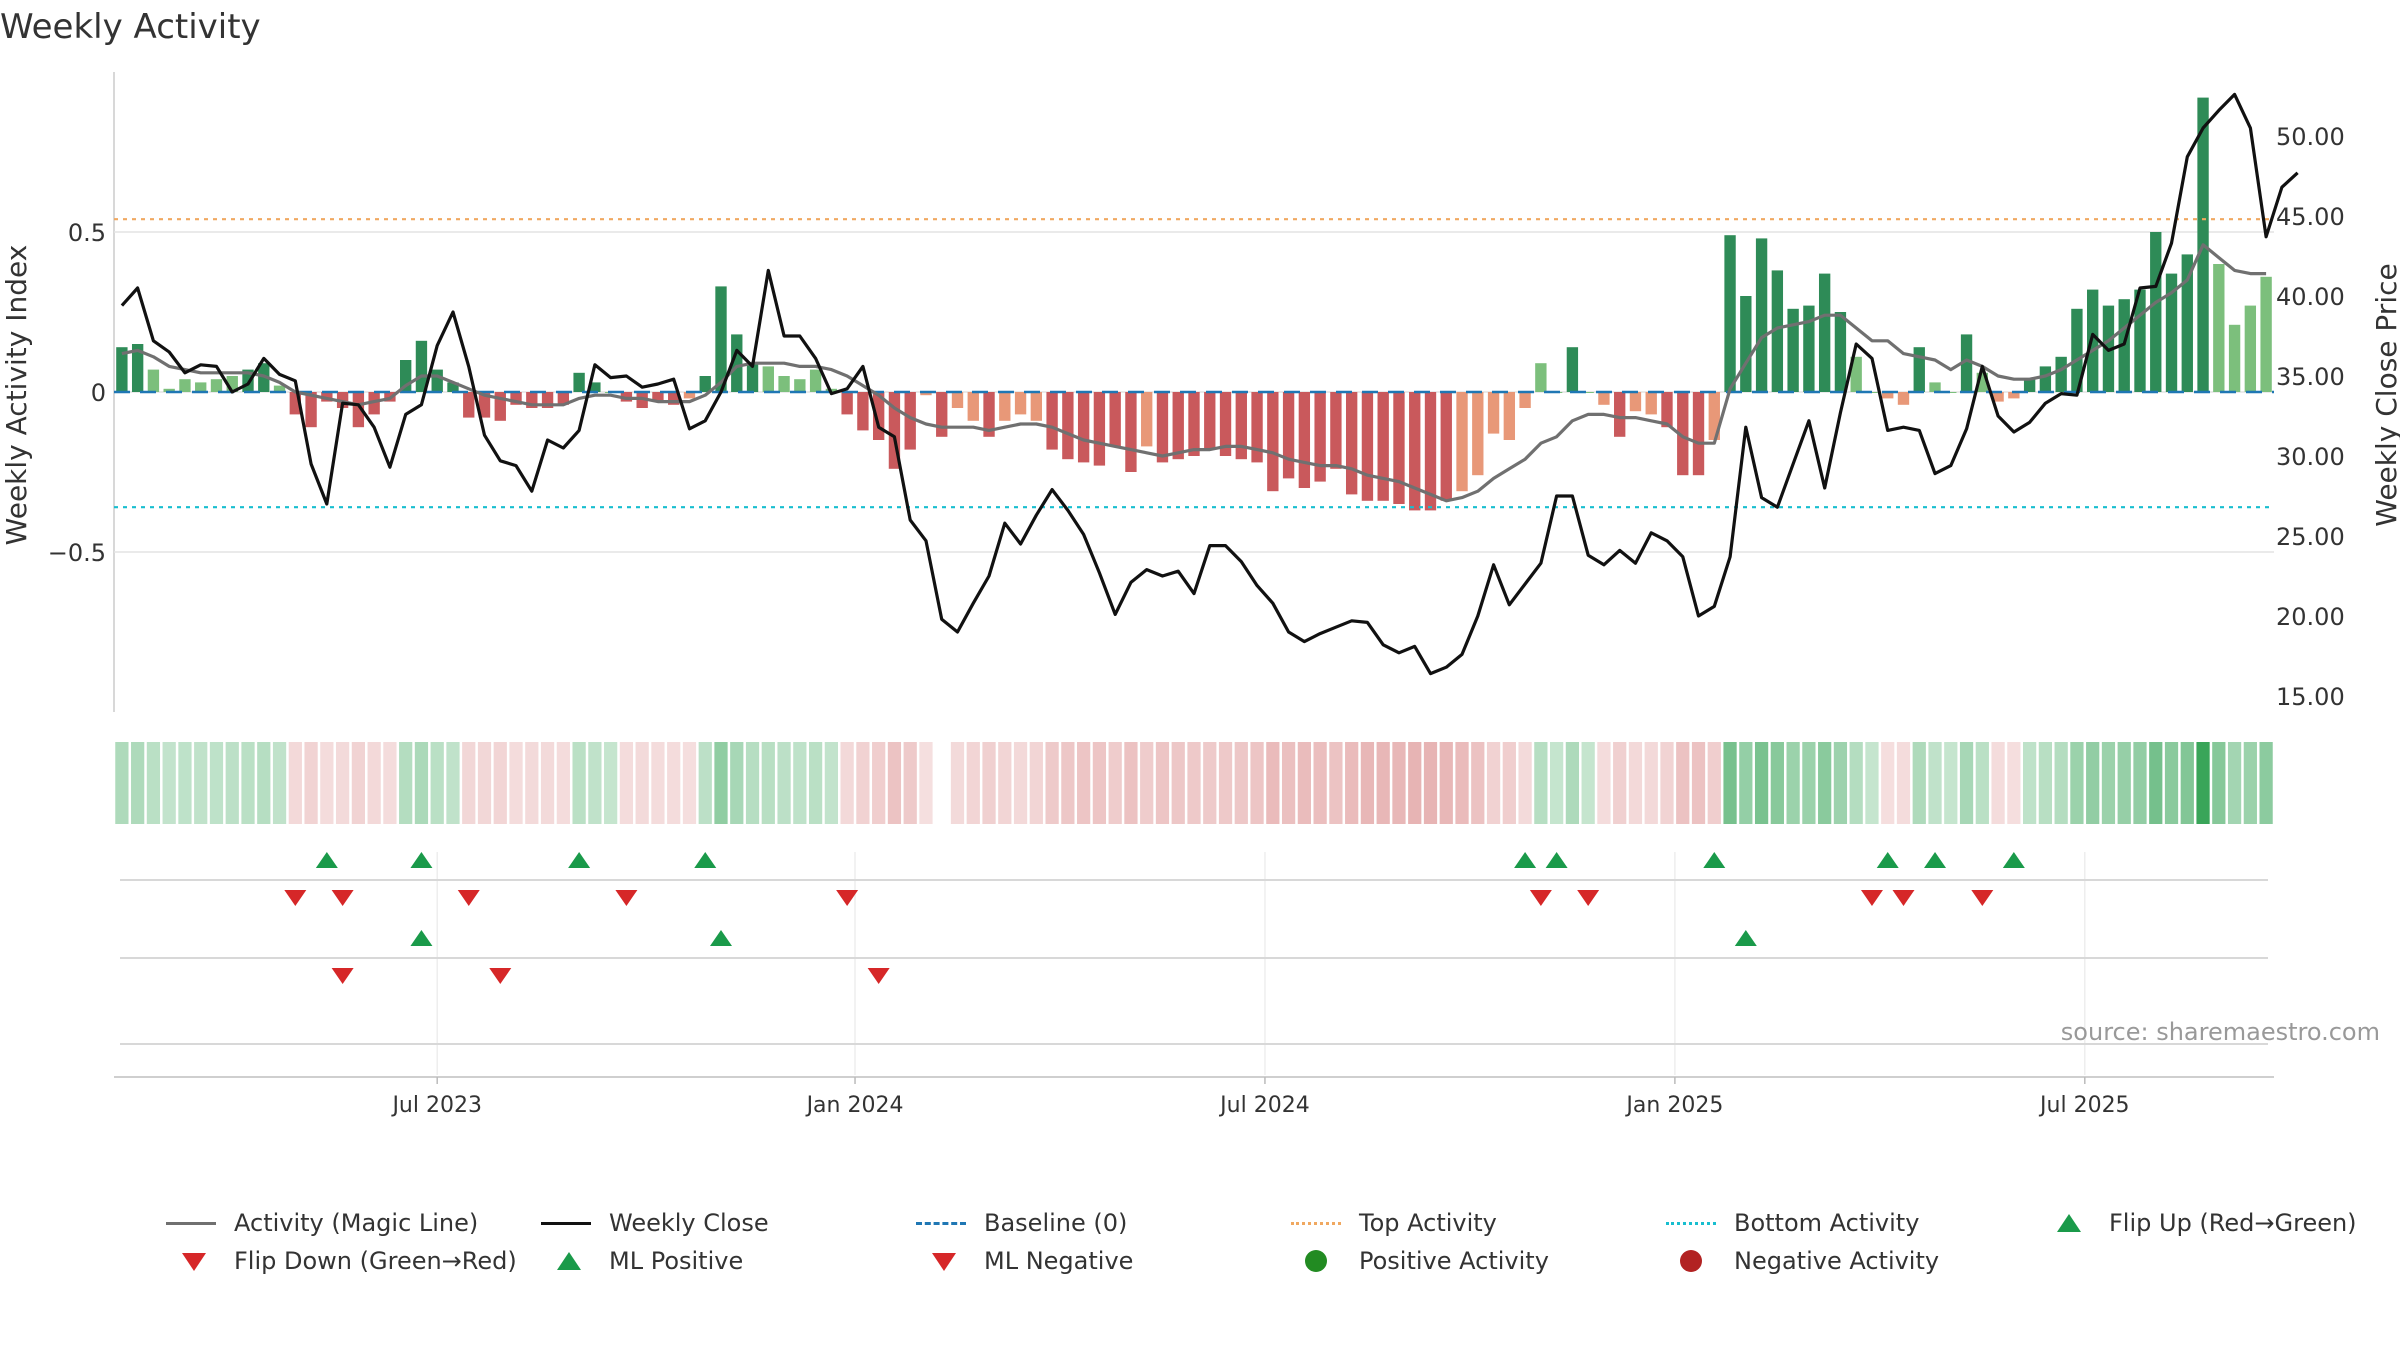  I want to click on right-tick-label: 20.00, so click(2310, 617).